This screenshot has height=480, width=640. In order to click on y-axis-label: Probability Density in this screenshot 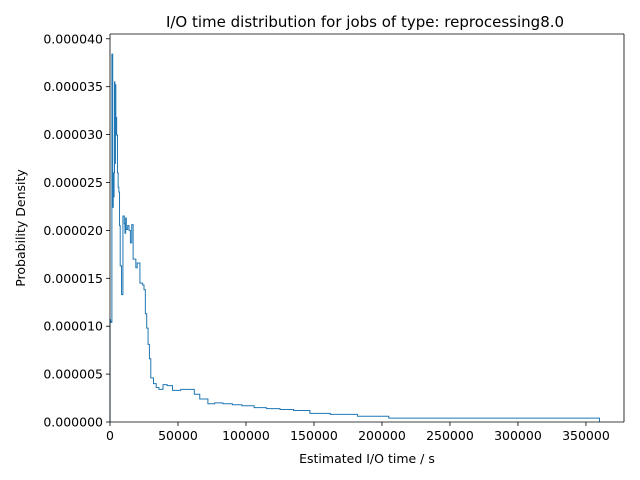, I will do `click(20, 228)`.